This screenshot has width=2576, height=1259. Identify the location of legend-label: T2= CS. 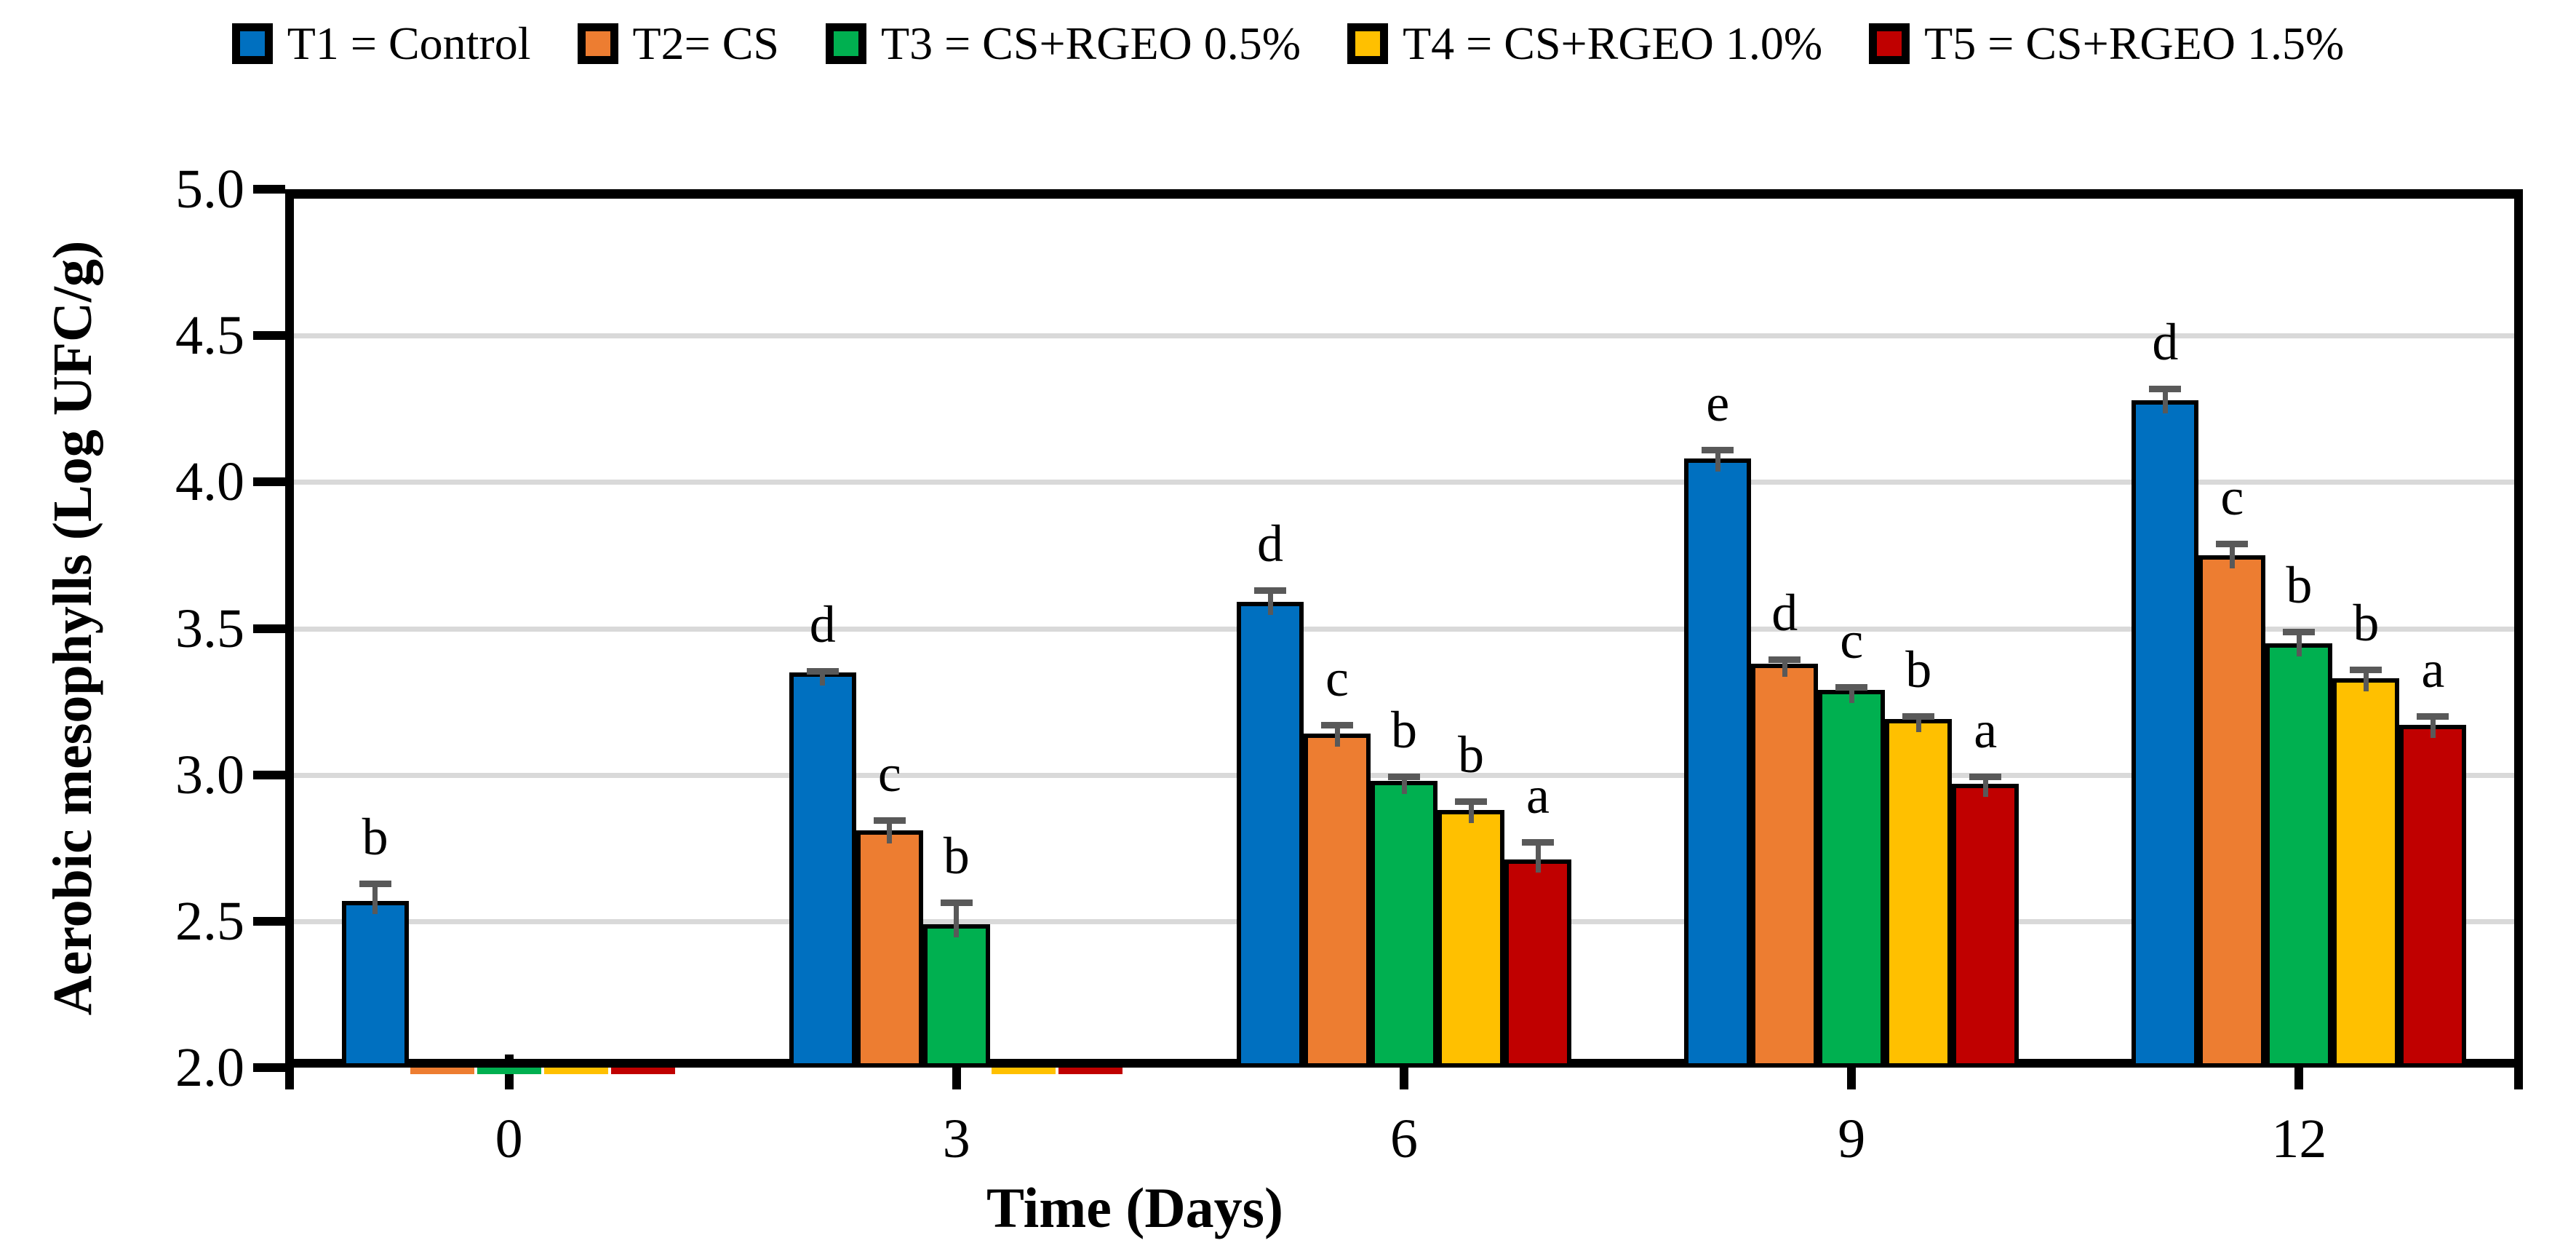
(705, 43).